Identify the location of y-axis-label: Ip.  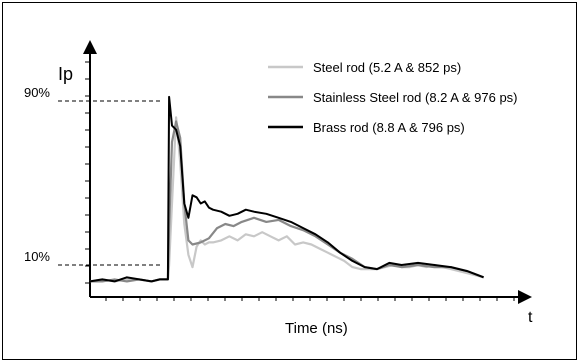
(65, 74).